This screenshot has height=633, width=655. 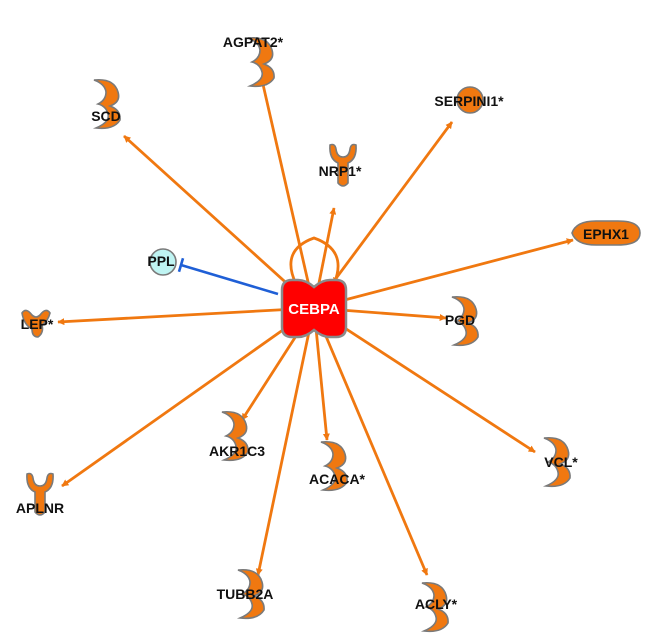 I want to click on aplnr-shape, so click(x=40, y=494).